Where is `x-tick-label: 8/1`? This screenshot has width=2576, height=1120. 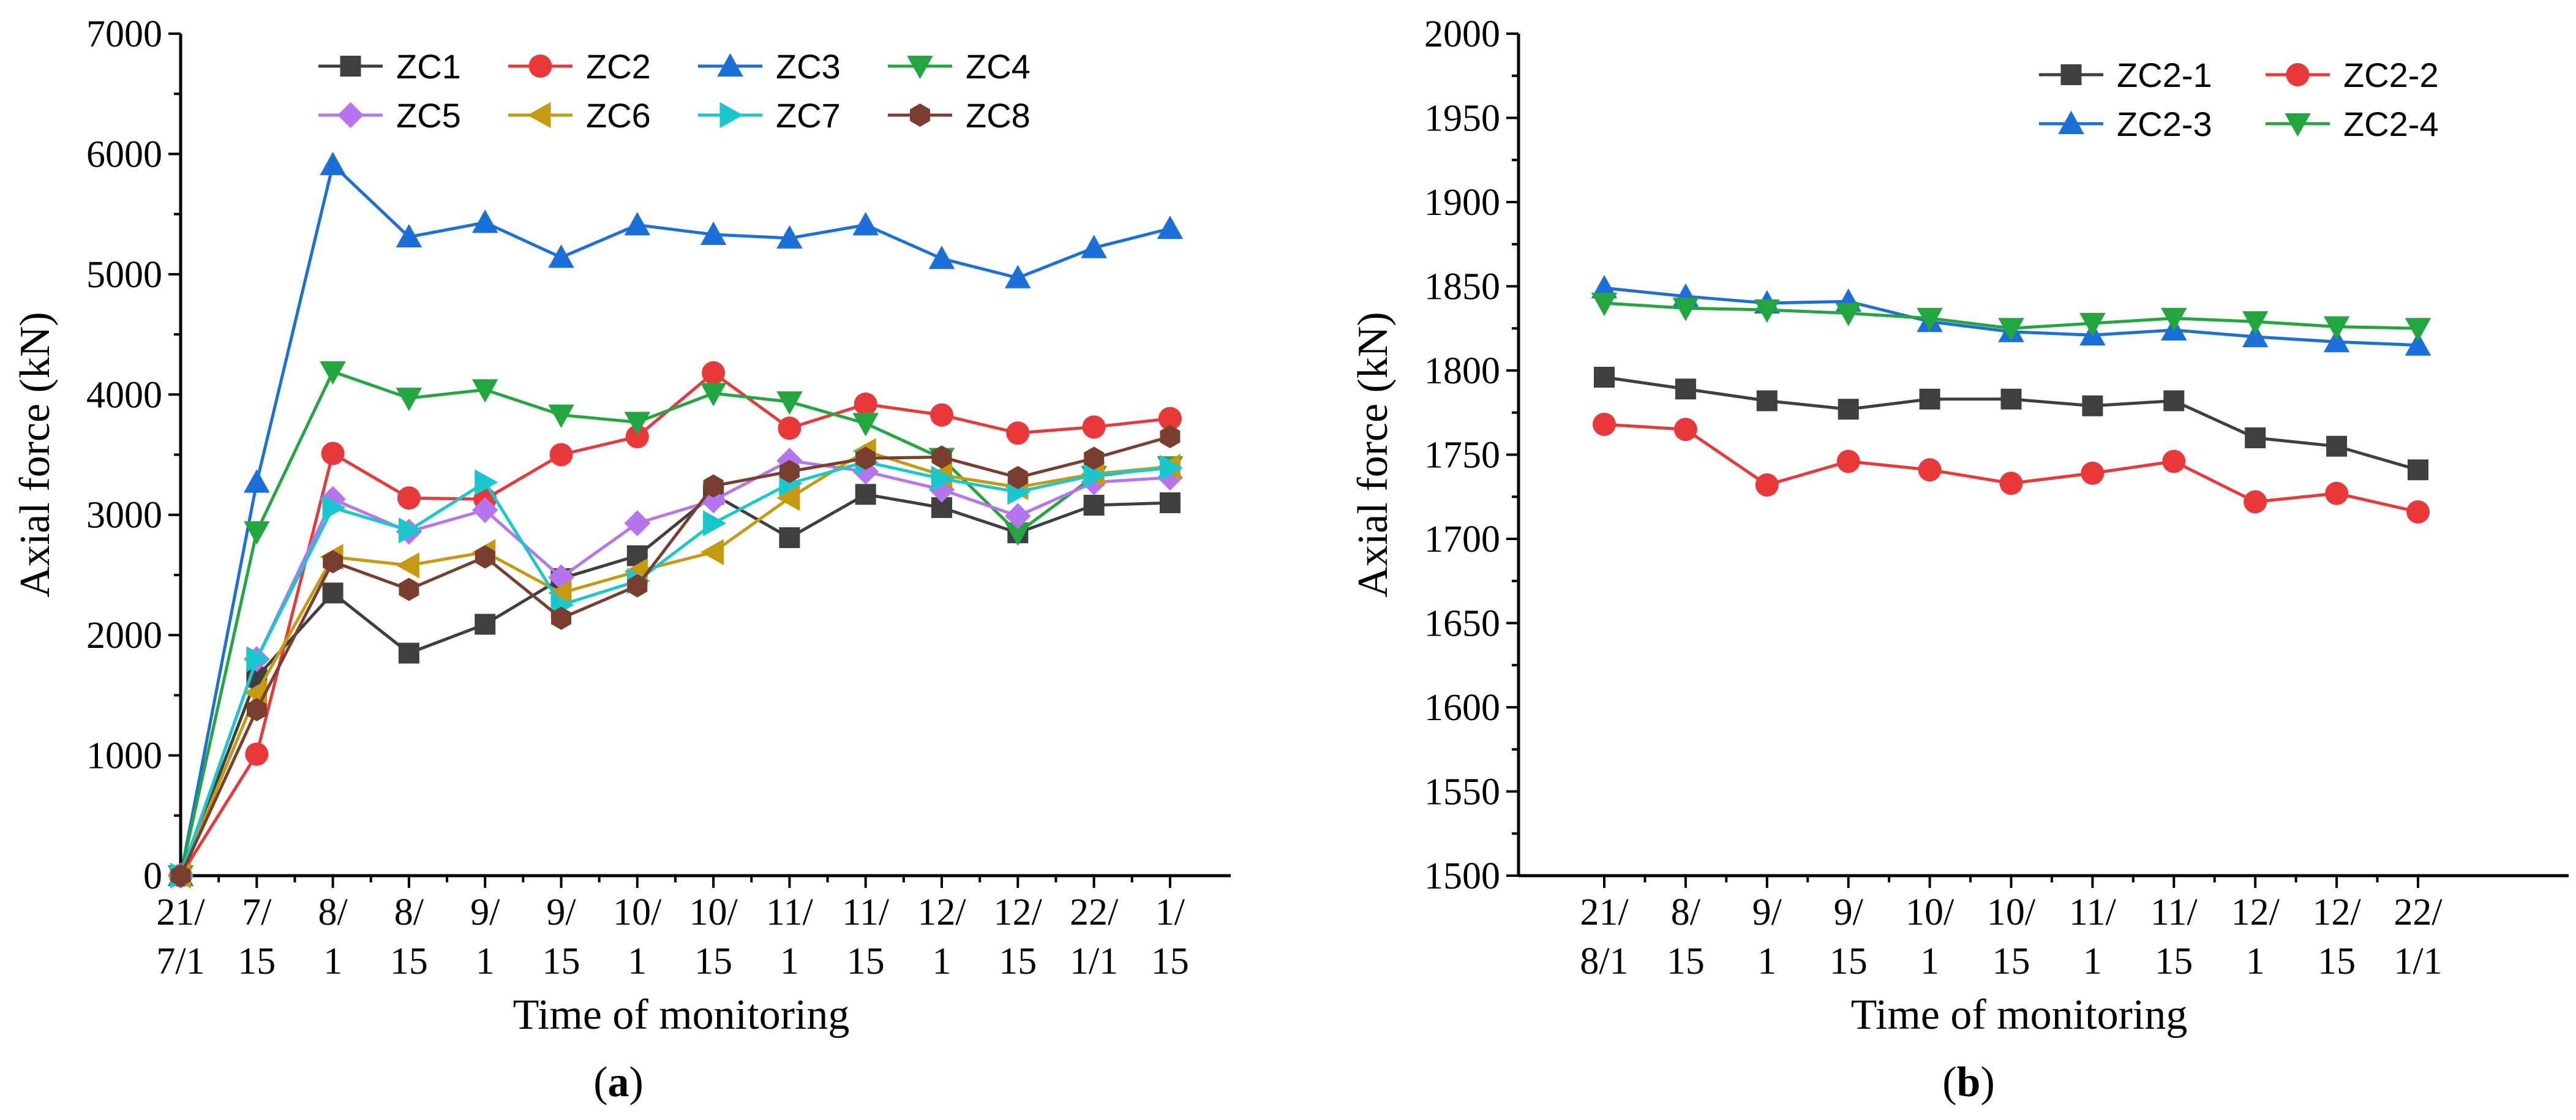
x-tick-label: 8/1 is located at coordinates (333, 937).